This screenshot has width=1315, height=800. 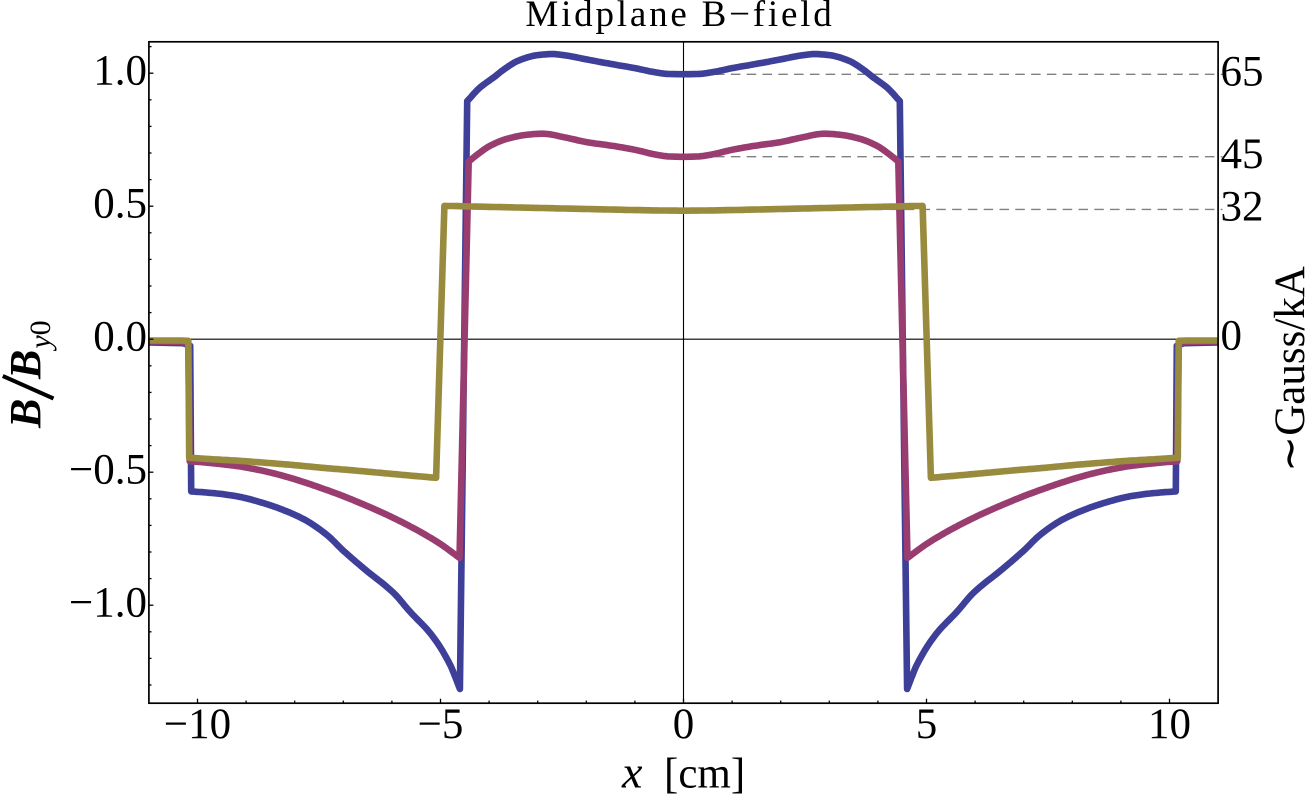 What do you see at coordinates (1242, 154) in the screenshot?
I see `svg-text: 45` at bounding box center [1242, 154].